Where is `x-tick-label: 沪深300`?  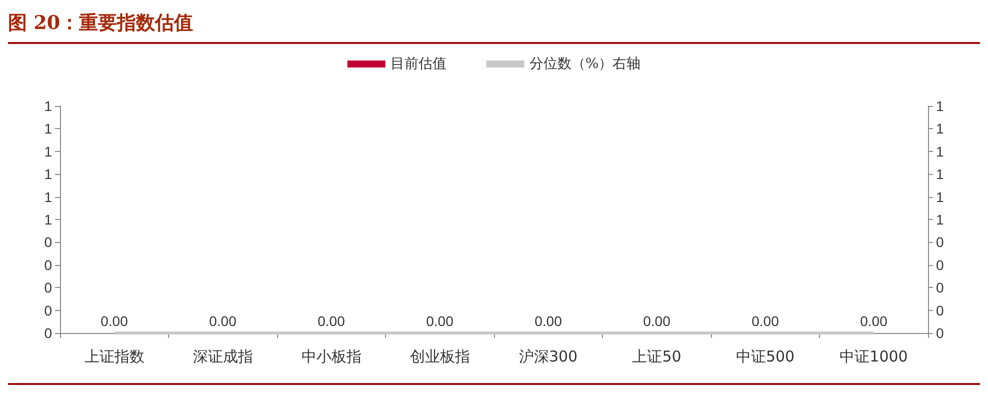 x-tick-label: 沪深300 is located at coordinates (548, 357).